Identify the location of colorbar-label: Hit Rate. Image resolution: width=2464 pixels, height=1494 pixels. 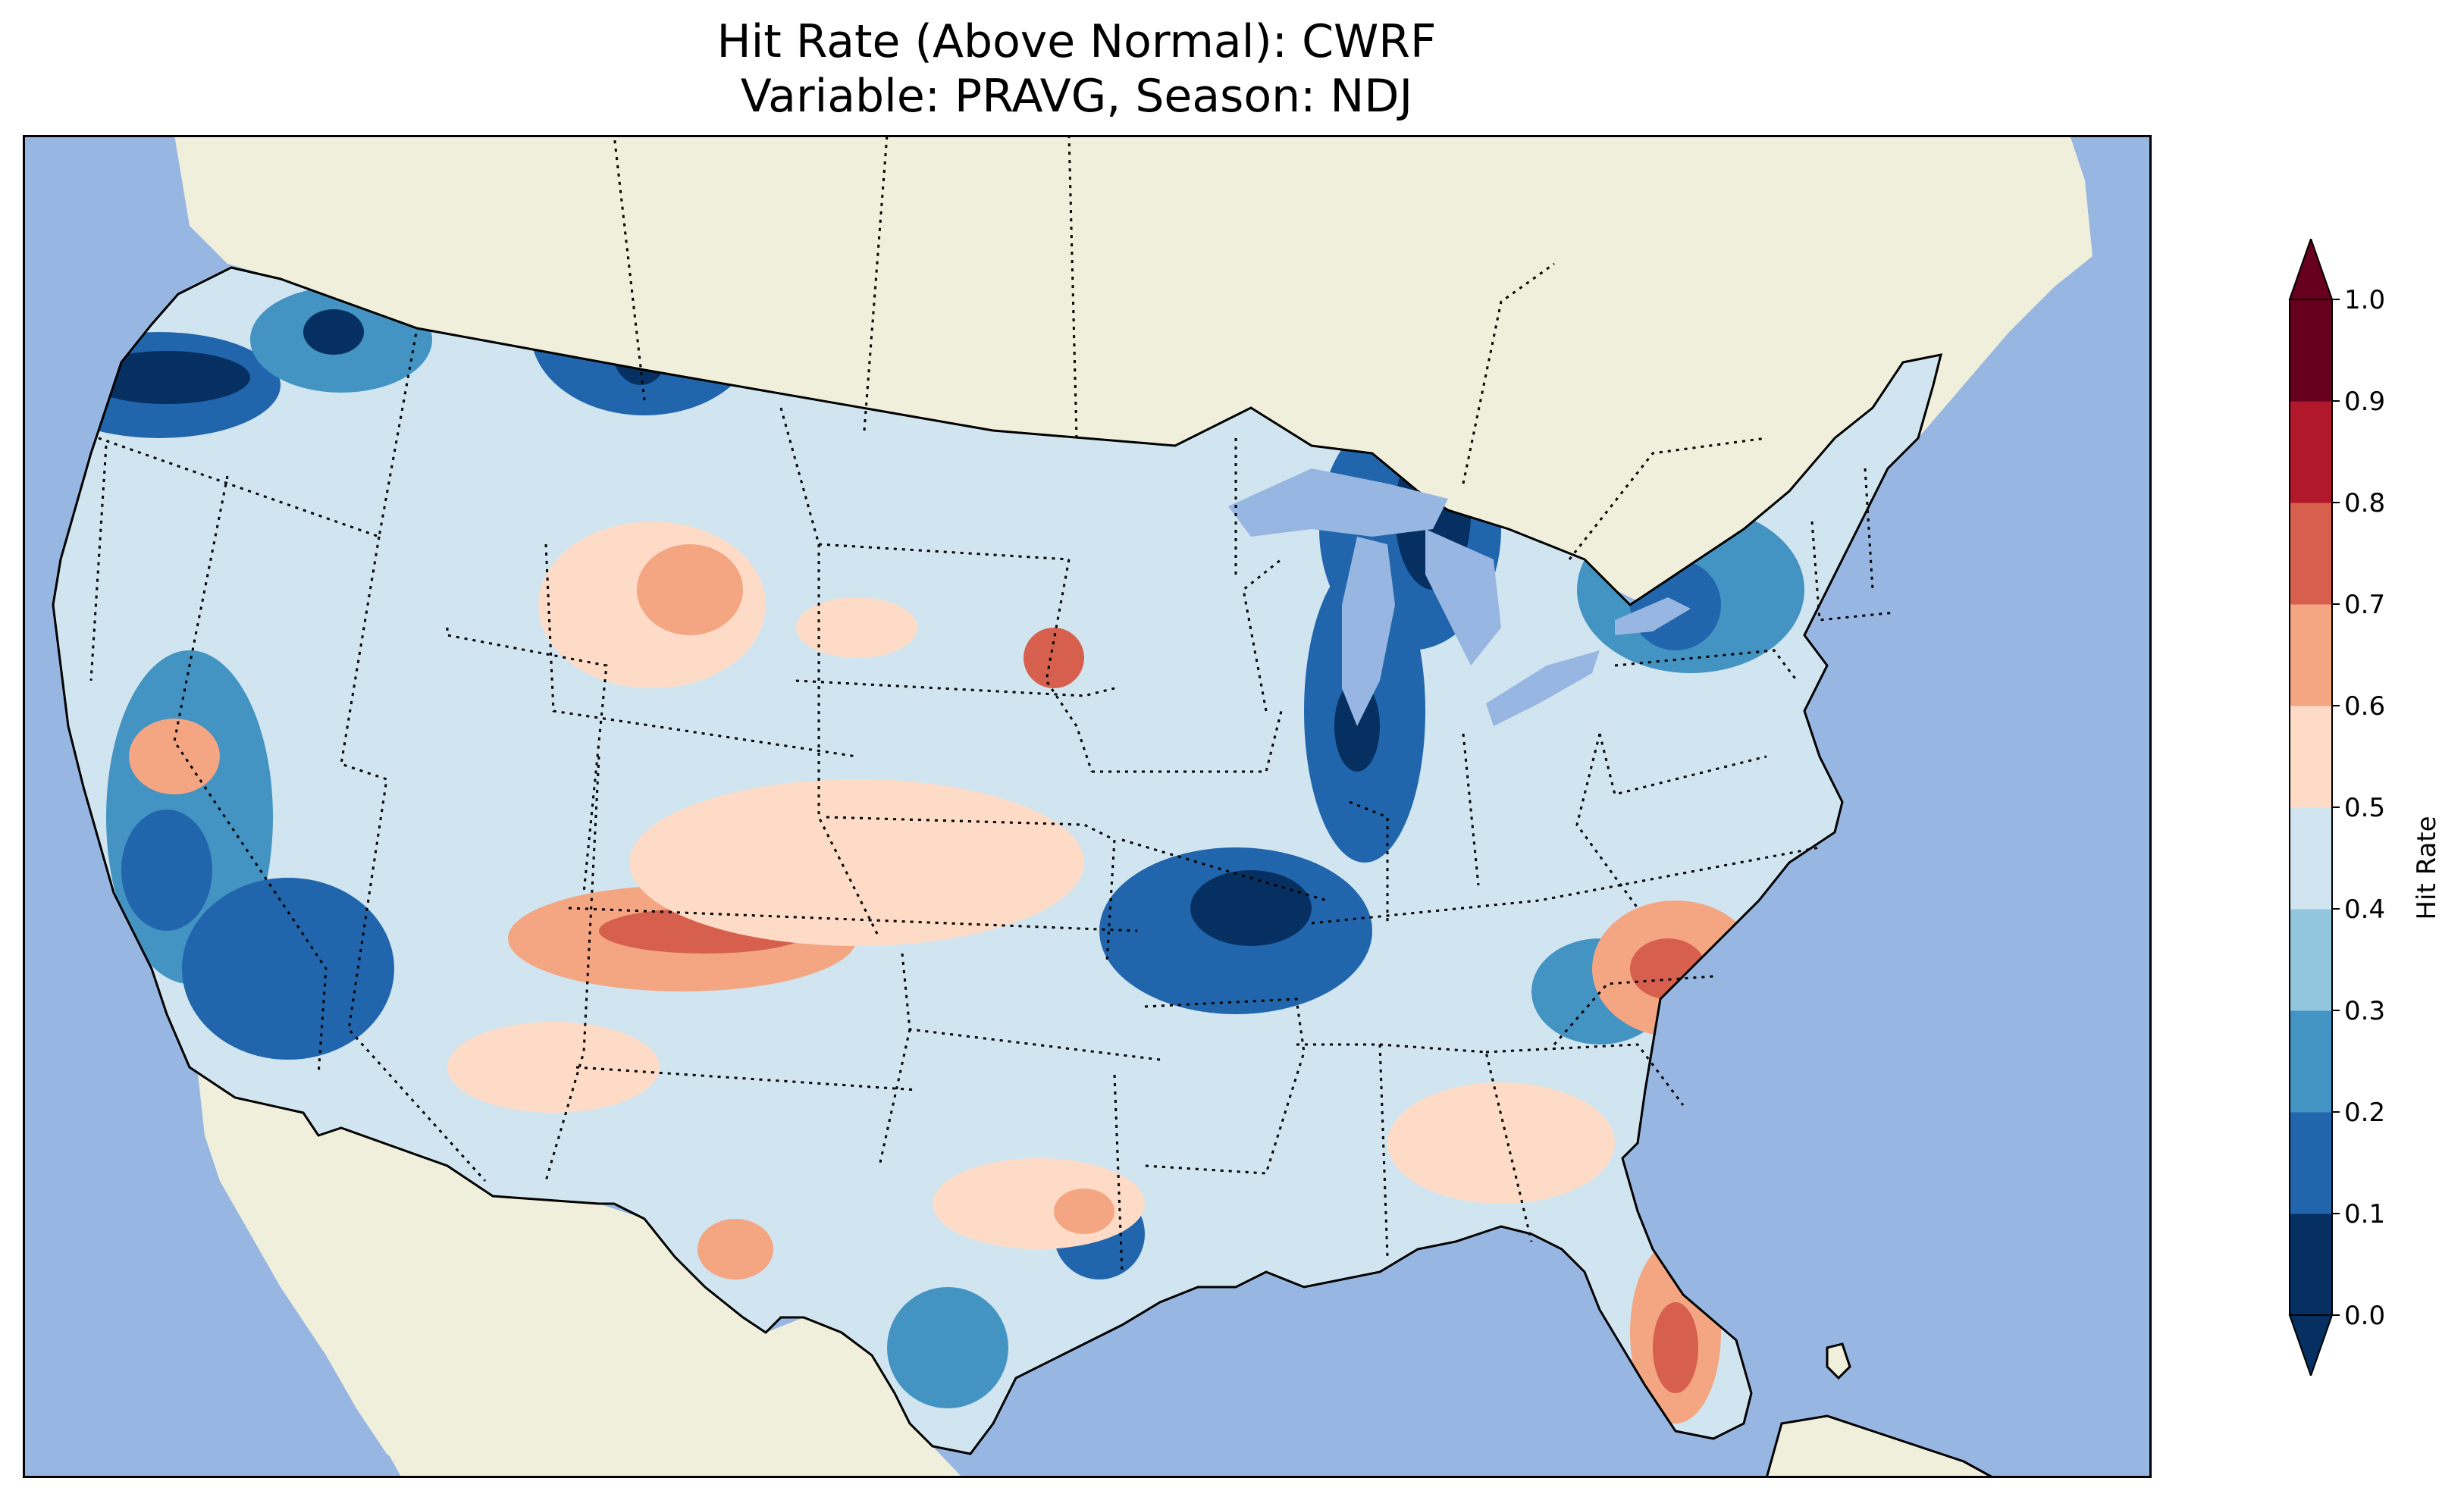
(2427, 867).